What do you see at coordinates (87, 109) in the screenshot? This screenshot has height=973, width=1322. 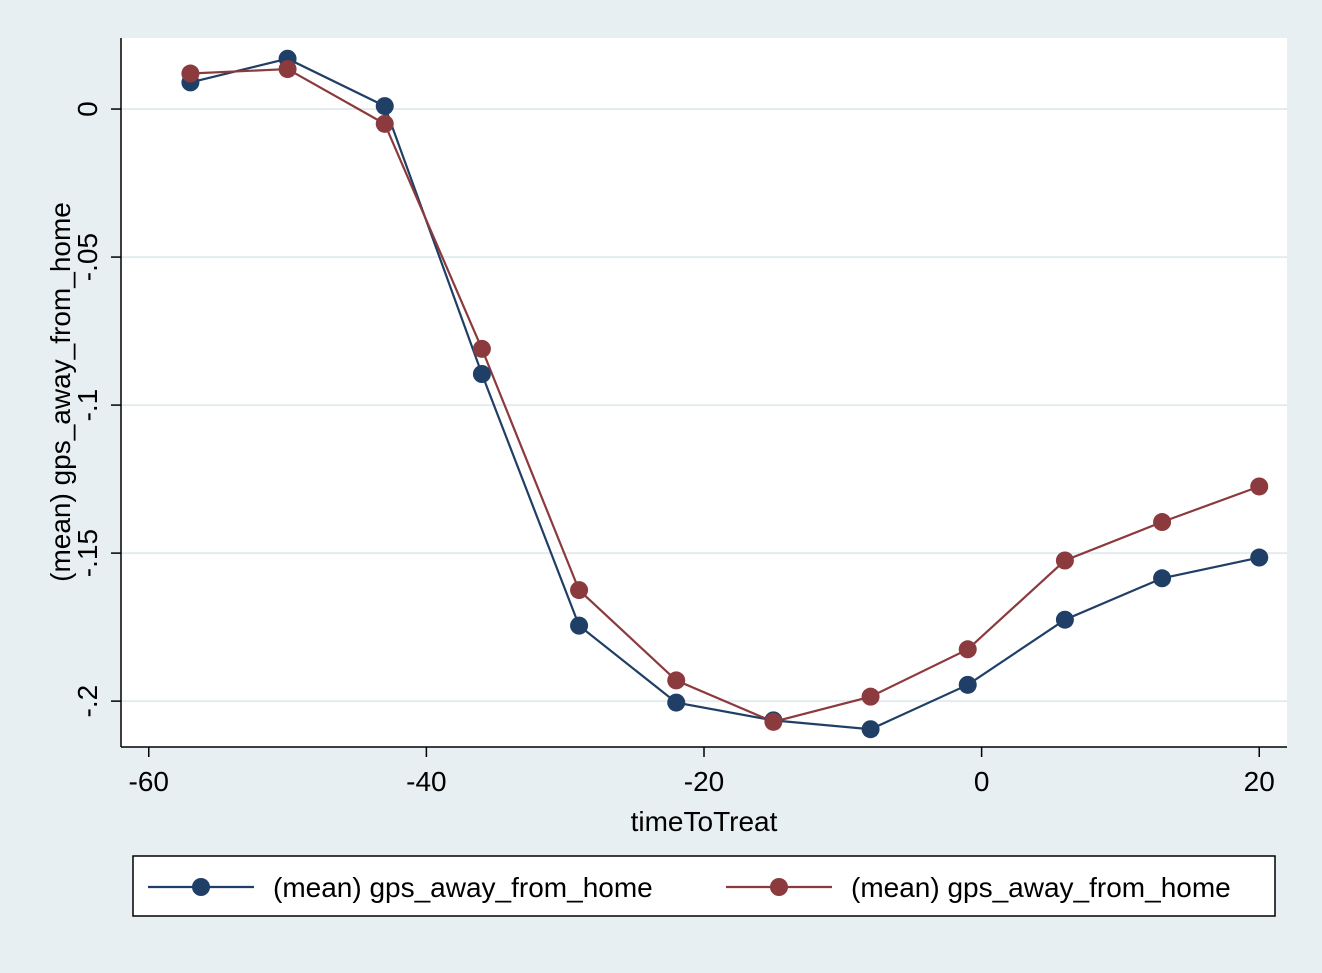 I see `y-tick-label: 0` at bounding box center [87, 109].